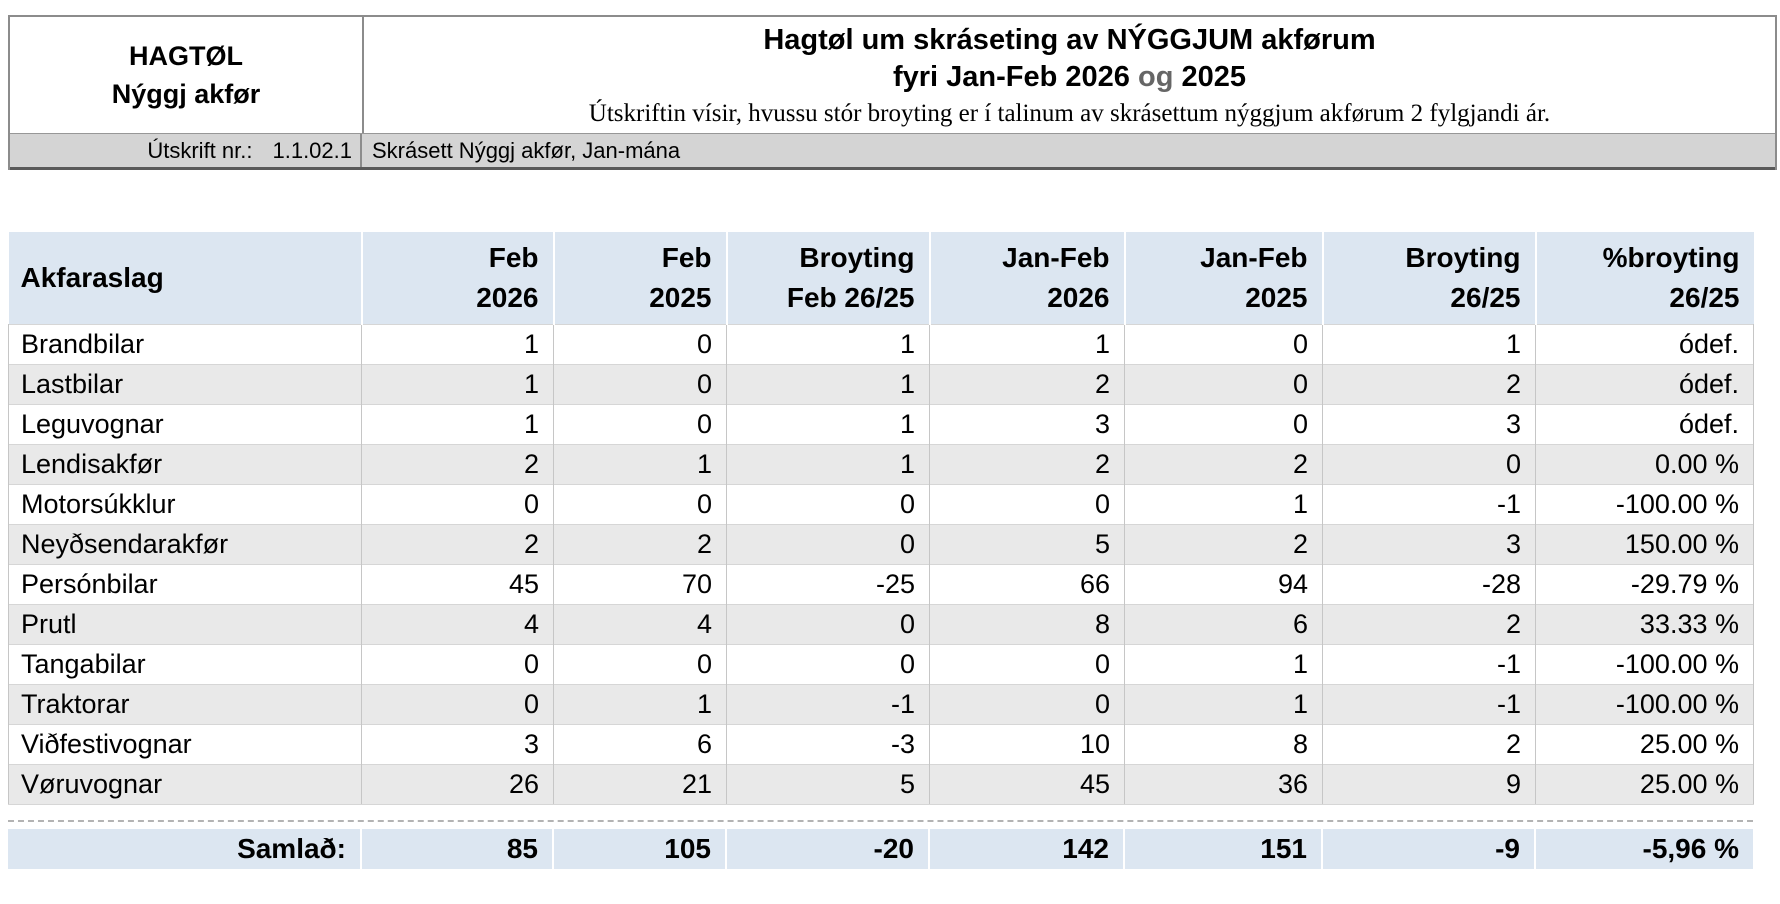 This screenshot has height=904, width=1780. I want to click on print-number-value: 1.1.02.1, so click(312, 150).